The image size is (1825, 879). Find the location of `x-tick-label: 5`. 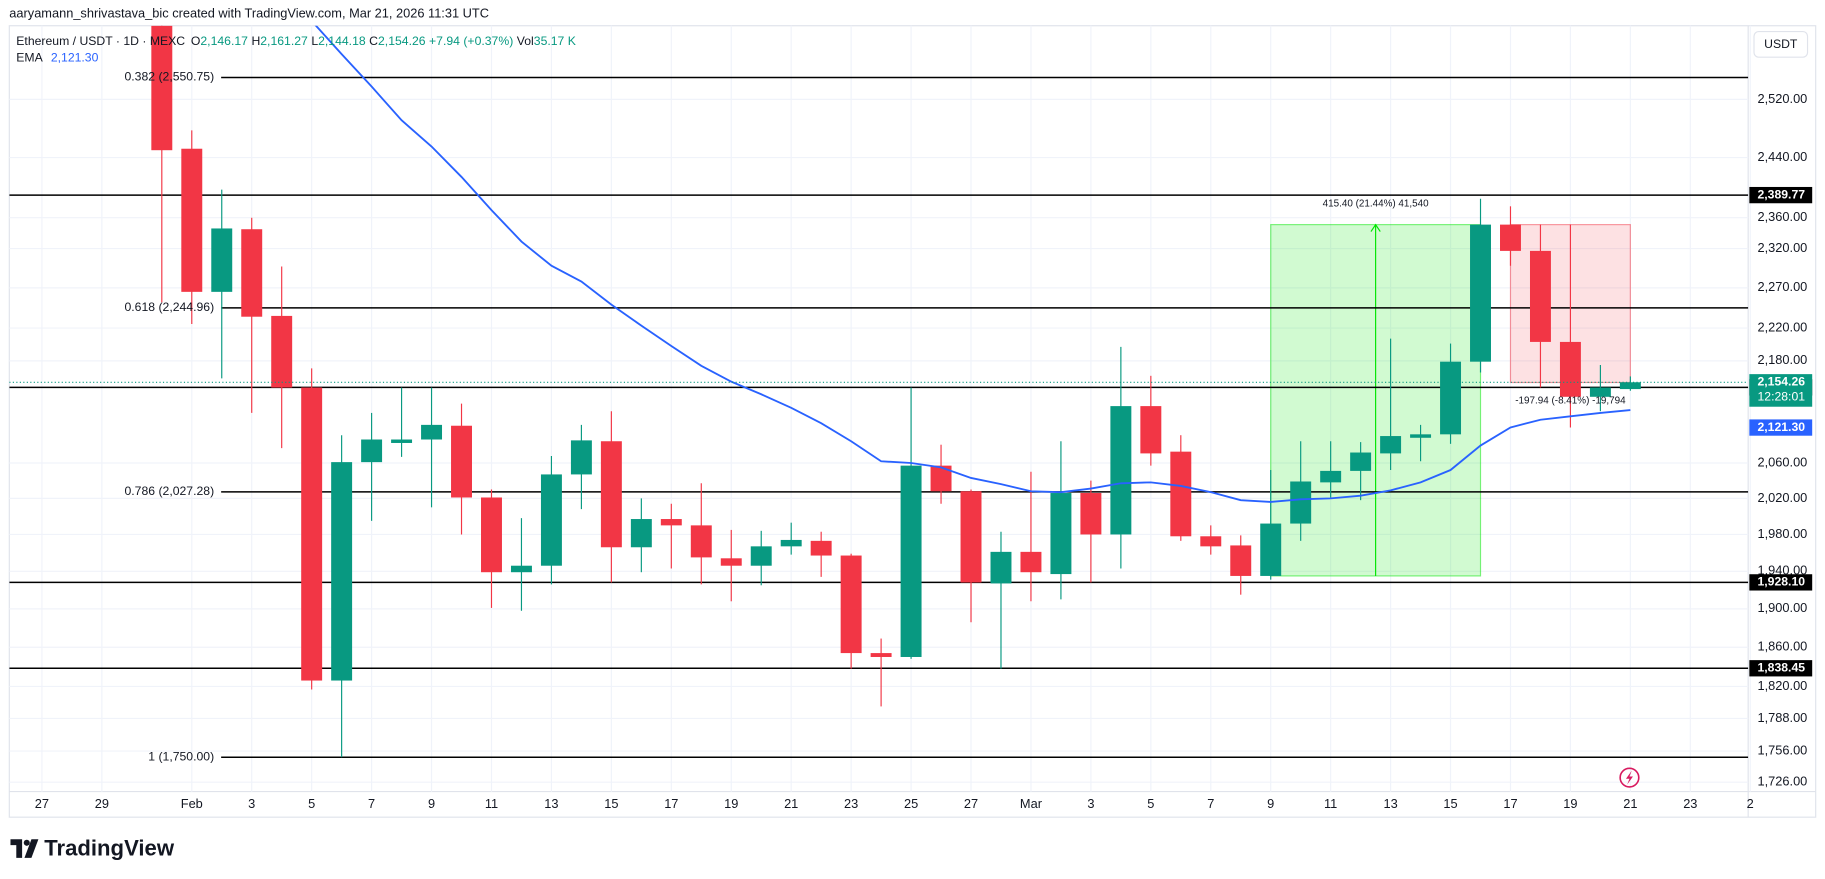

x-tick-label: 5 is located at coordinates (311, 803).